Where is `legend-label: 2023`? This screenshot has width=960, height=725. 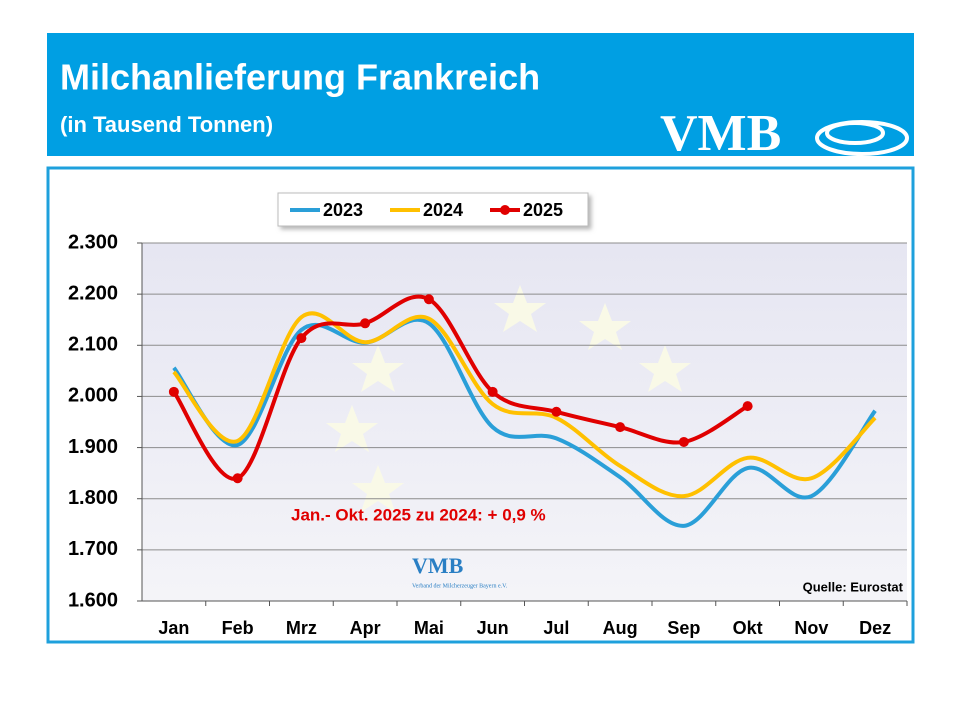 legend-label: 2023 is located at coordinates (343, 210).